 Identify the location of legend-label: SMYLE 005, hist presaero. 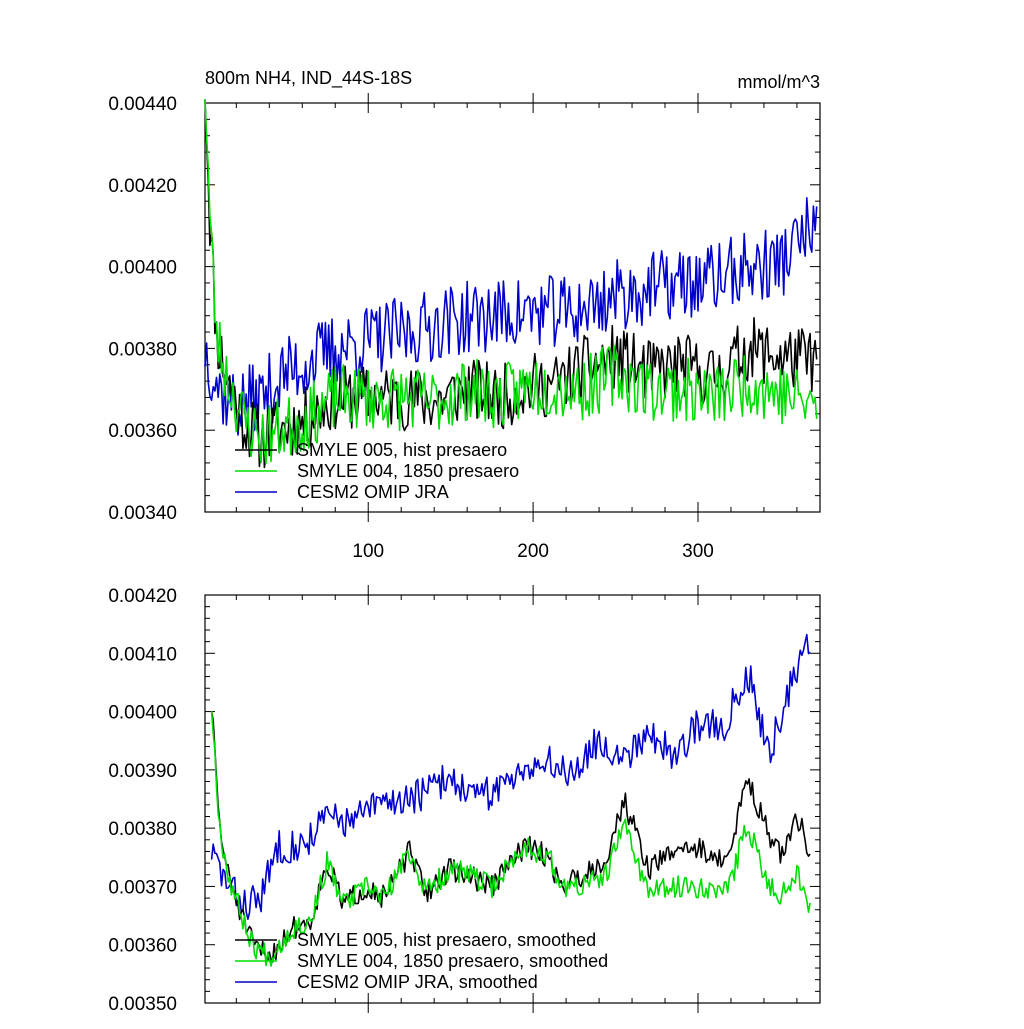
(402, 450).